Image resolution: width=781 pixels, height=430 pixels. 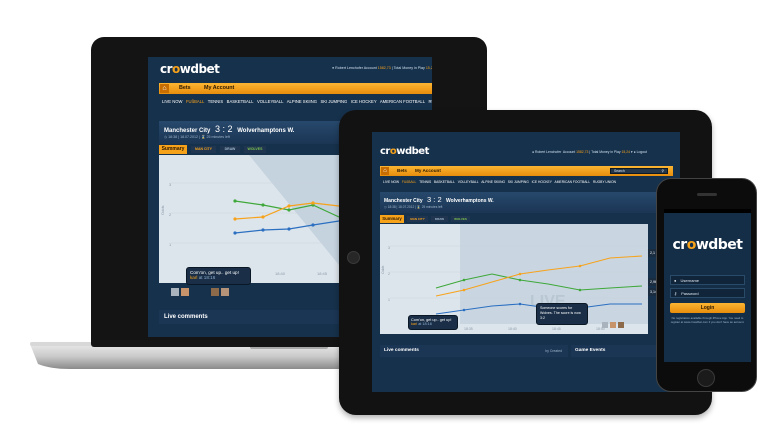 What do you see at coordinates (640, 152) in the screenshot?
I see `logout-link: ● Logout` at bounding box center [640, 152].